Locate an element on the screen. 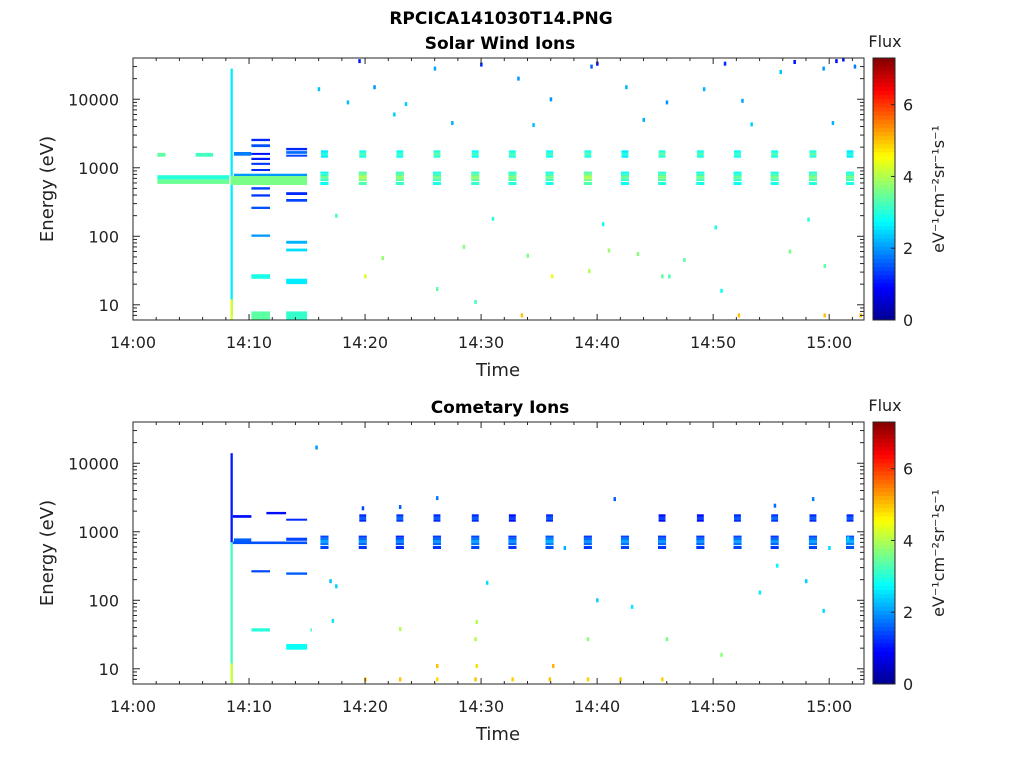 This screenshot has height=768, width=1024. burst-cell-solar-wind-10-lo0 is located at coordinates (700, 183).